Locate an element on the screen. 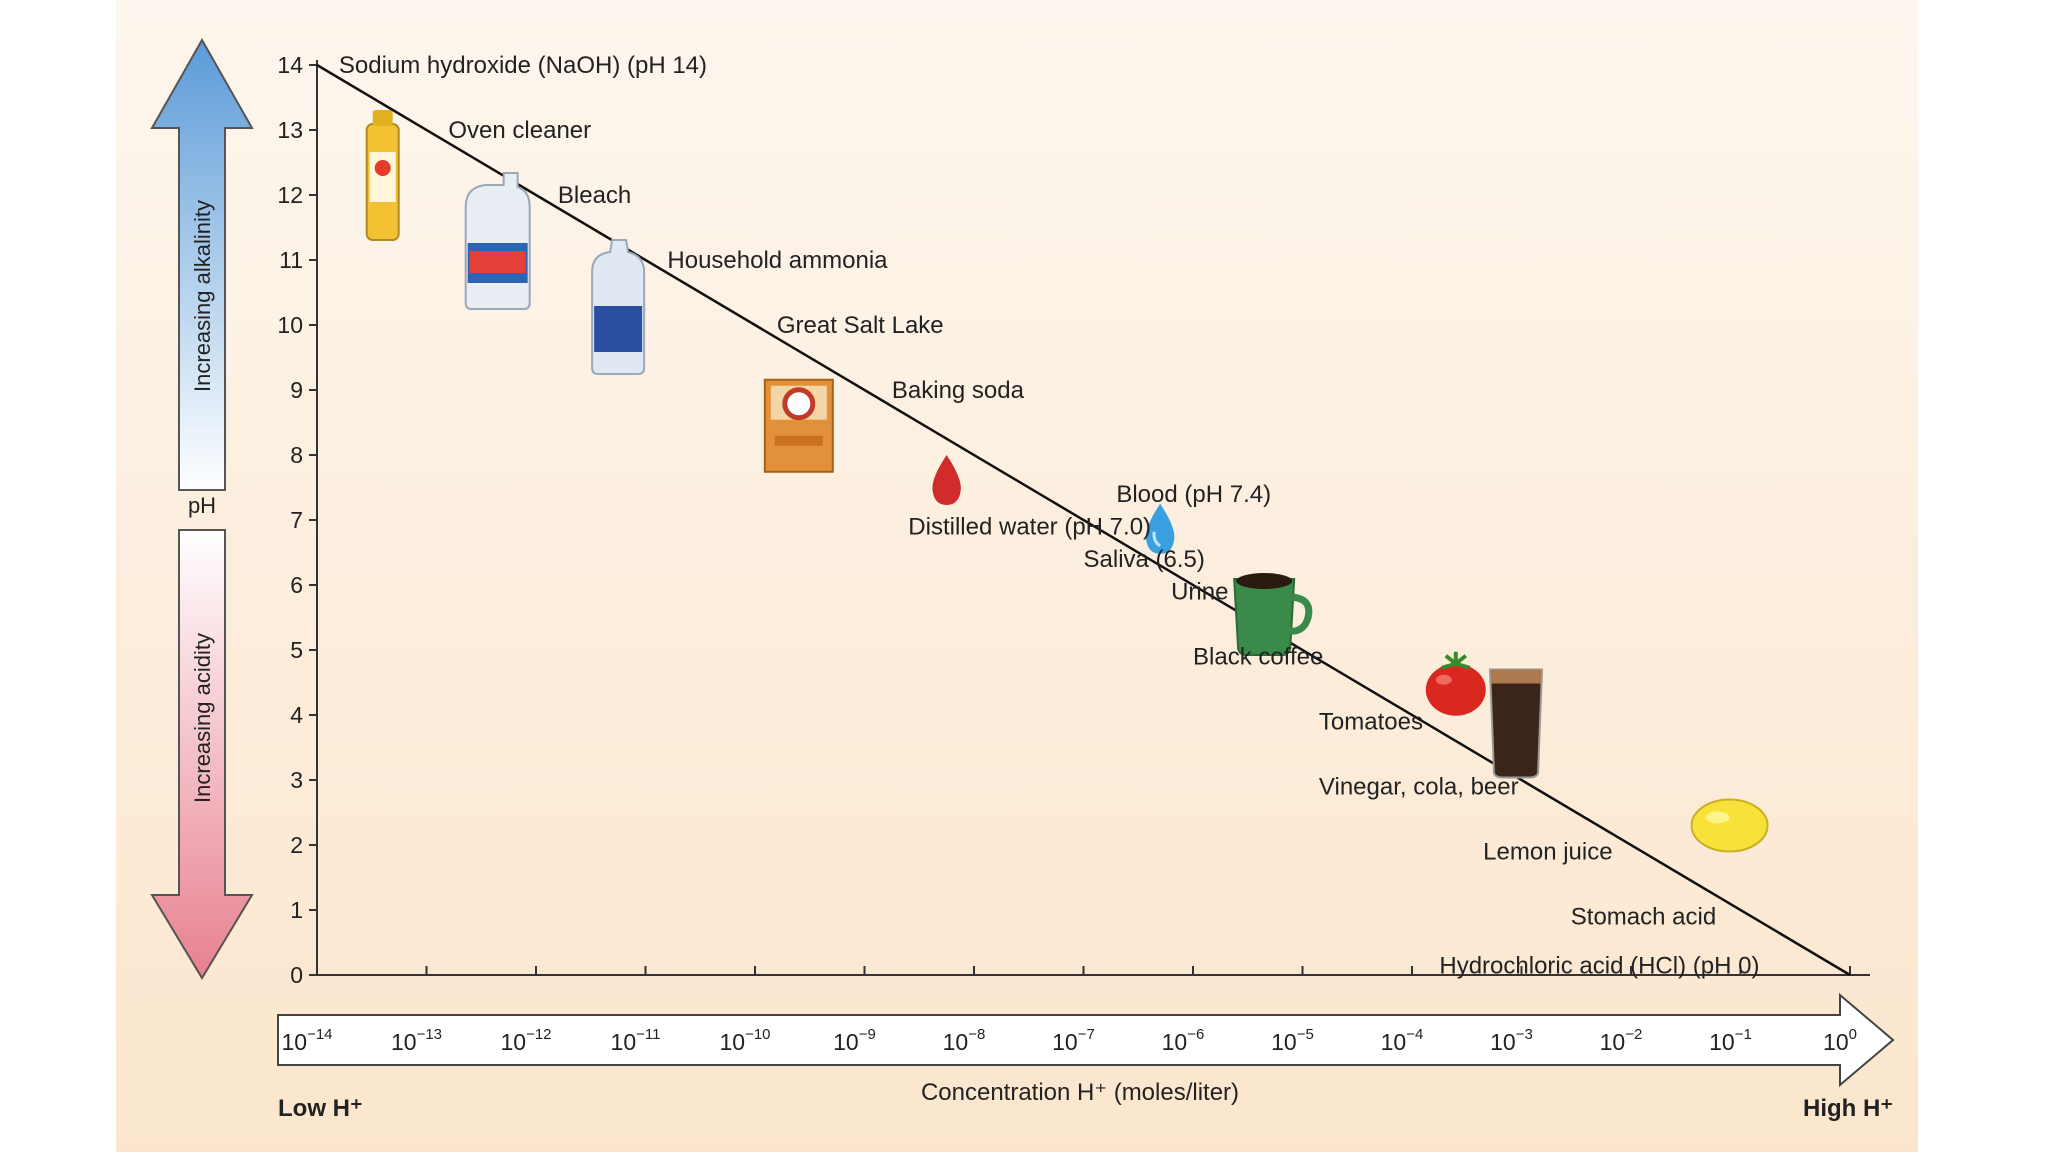 Image resolution: width=2048 pixels, height=1152 pixels. annotation-label: Vinegar, cola, beer is located at coordinates (1419, 787).